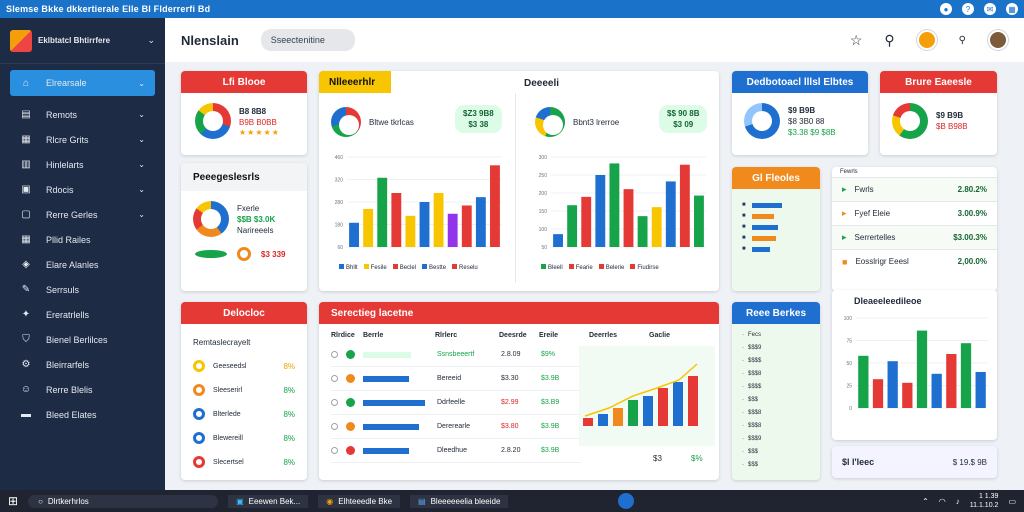 This screenshot has height=512, width=1024. I want to click on list-item: Remtaslecrayelt, so click(244, 342).